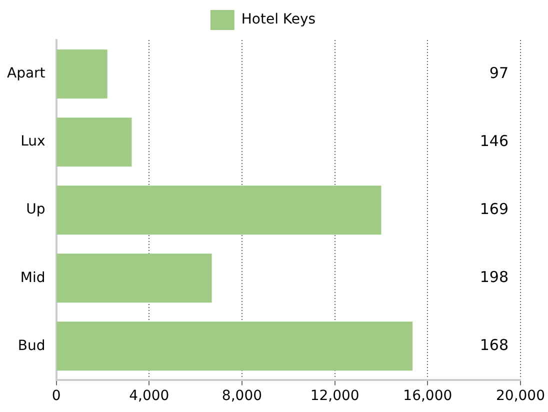  What do you see at coordinates (335, 396) in the screenshot?
I see `x-tick-label: 12,000` at bounding box center [335, 396].